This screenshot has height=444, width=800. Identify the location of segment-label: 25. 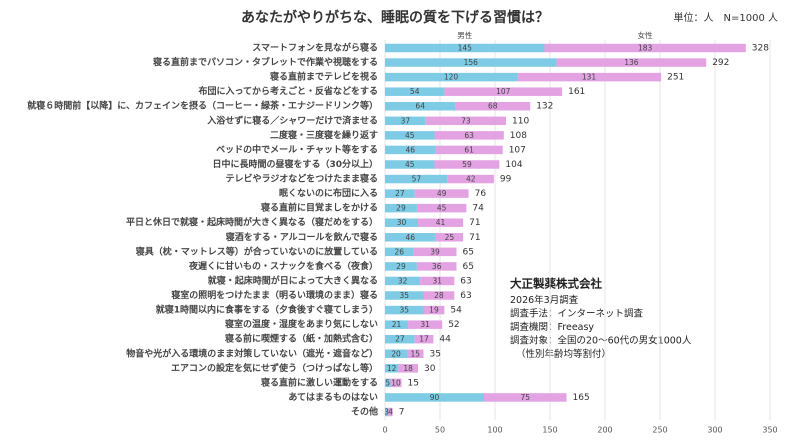
(450, 237).